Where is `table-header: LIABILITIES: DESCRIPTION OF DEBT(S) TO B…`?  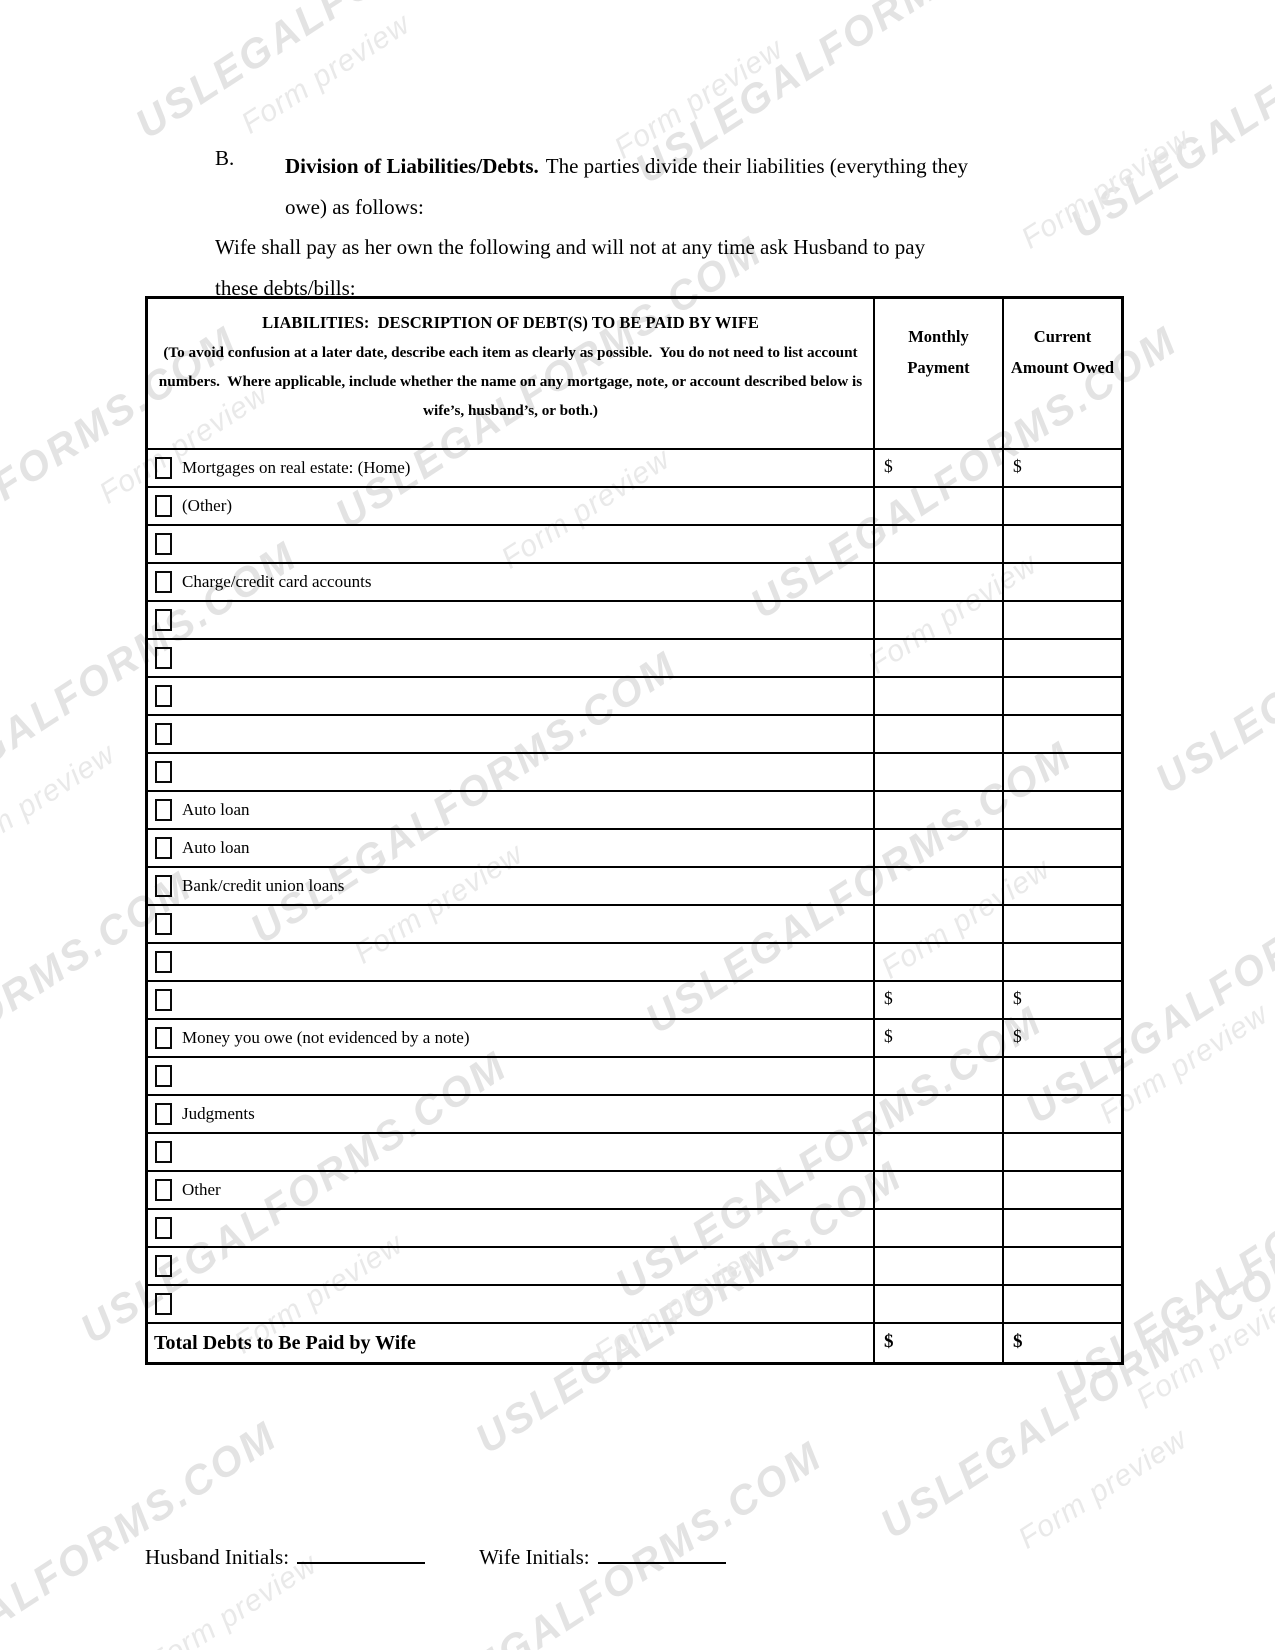
table-header: LIABILITIES: DESCRIPTION OF DEBT(S) TO B… is located at coordinates (634, 373).